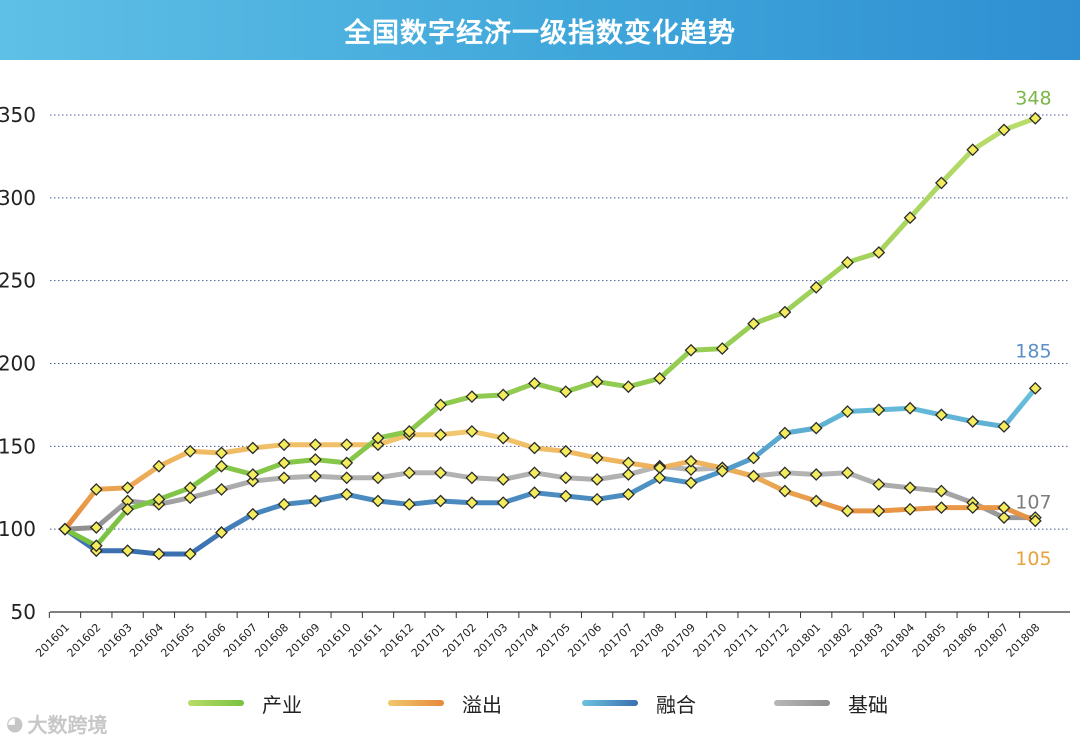  Describe the element at coordinates (52, 640) in the screenshot. I see `x-tick-label-201601: 201601` at that location.